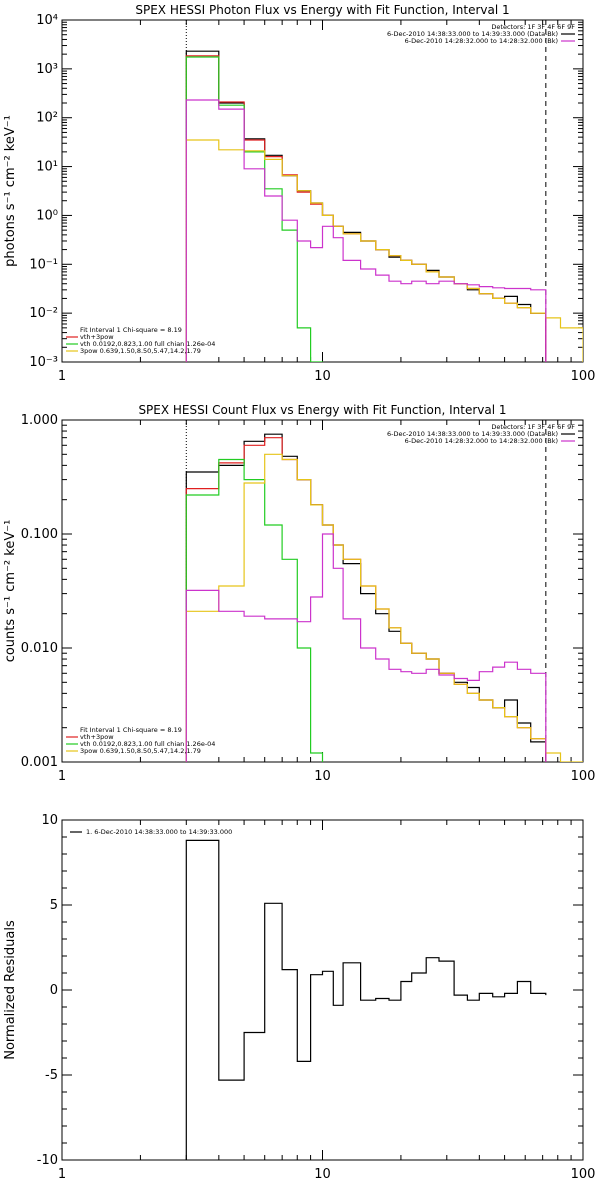 Image resolution: width=600 pixels, height=1200 pixels. I want to click on y-tick-label: 0.001, so click(39, 762).